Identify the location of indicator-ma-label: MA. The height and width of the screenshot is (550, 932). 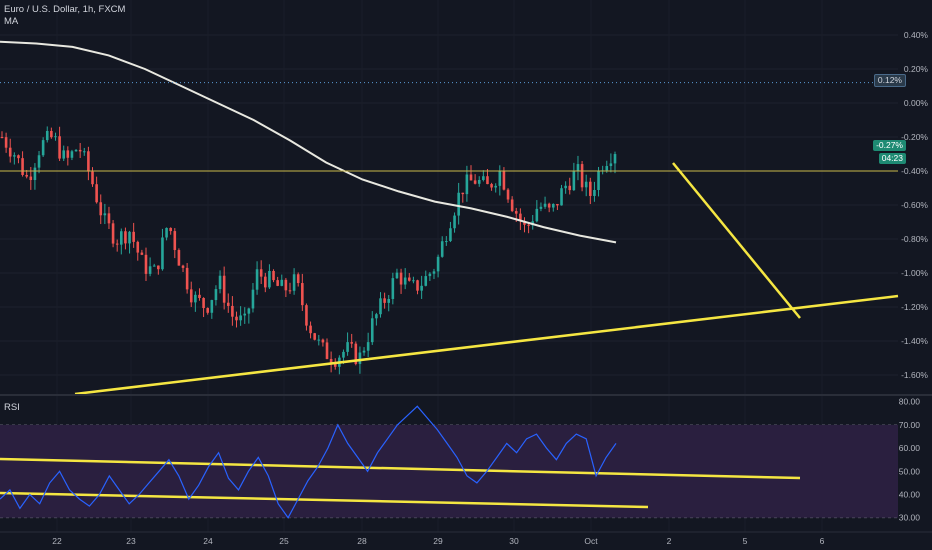
(11, 21).